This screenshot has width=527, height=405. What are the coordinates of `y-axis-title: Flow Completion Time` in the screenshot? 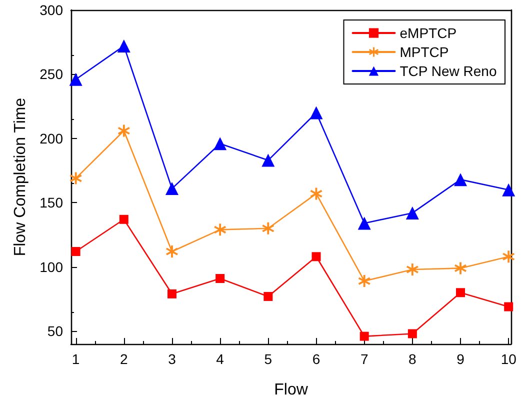 It's located at (21, 177).